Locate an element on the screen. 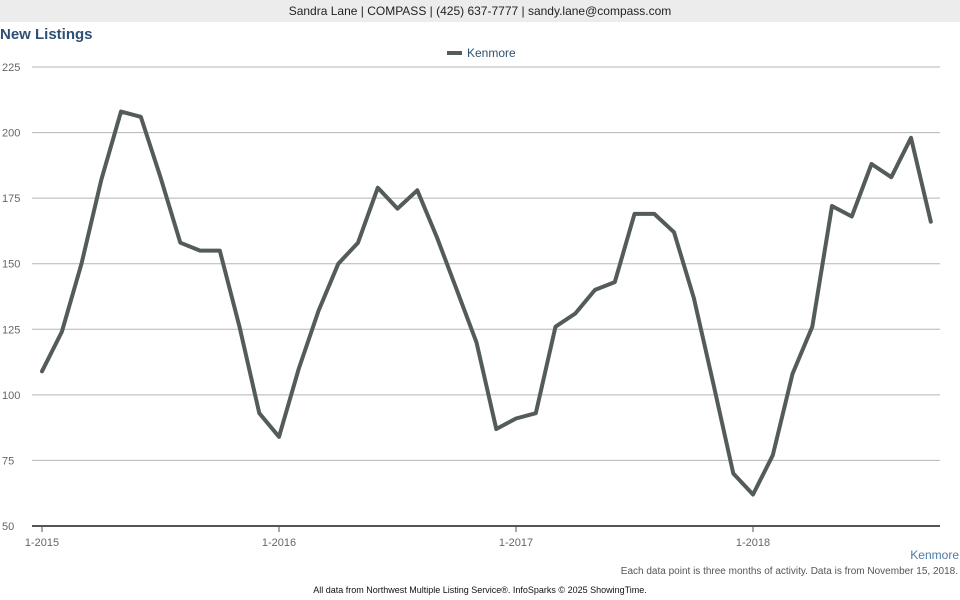 This screenshot has height=600, width=960. y-tick-label: 50 is located at coordinates (8, 527).